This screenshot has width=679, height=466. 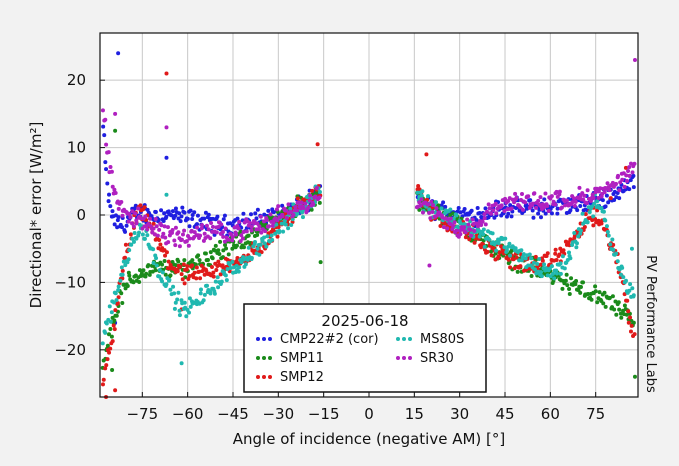 What do you see at coordinates (459, 414) in the screenshot?
I see `x-tick-label: 30` at bounding box center [459, 414].